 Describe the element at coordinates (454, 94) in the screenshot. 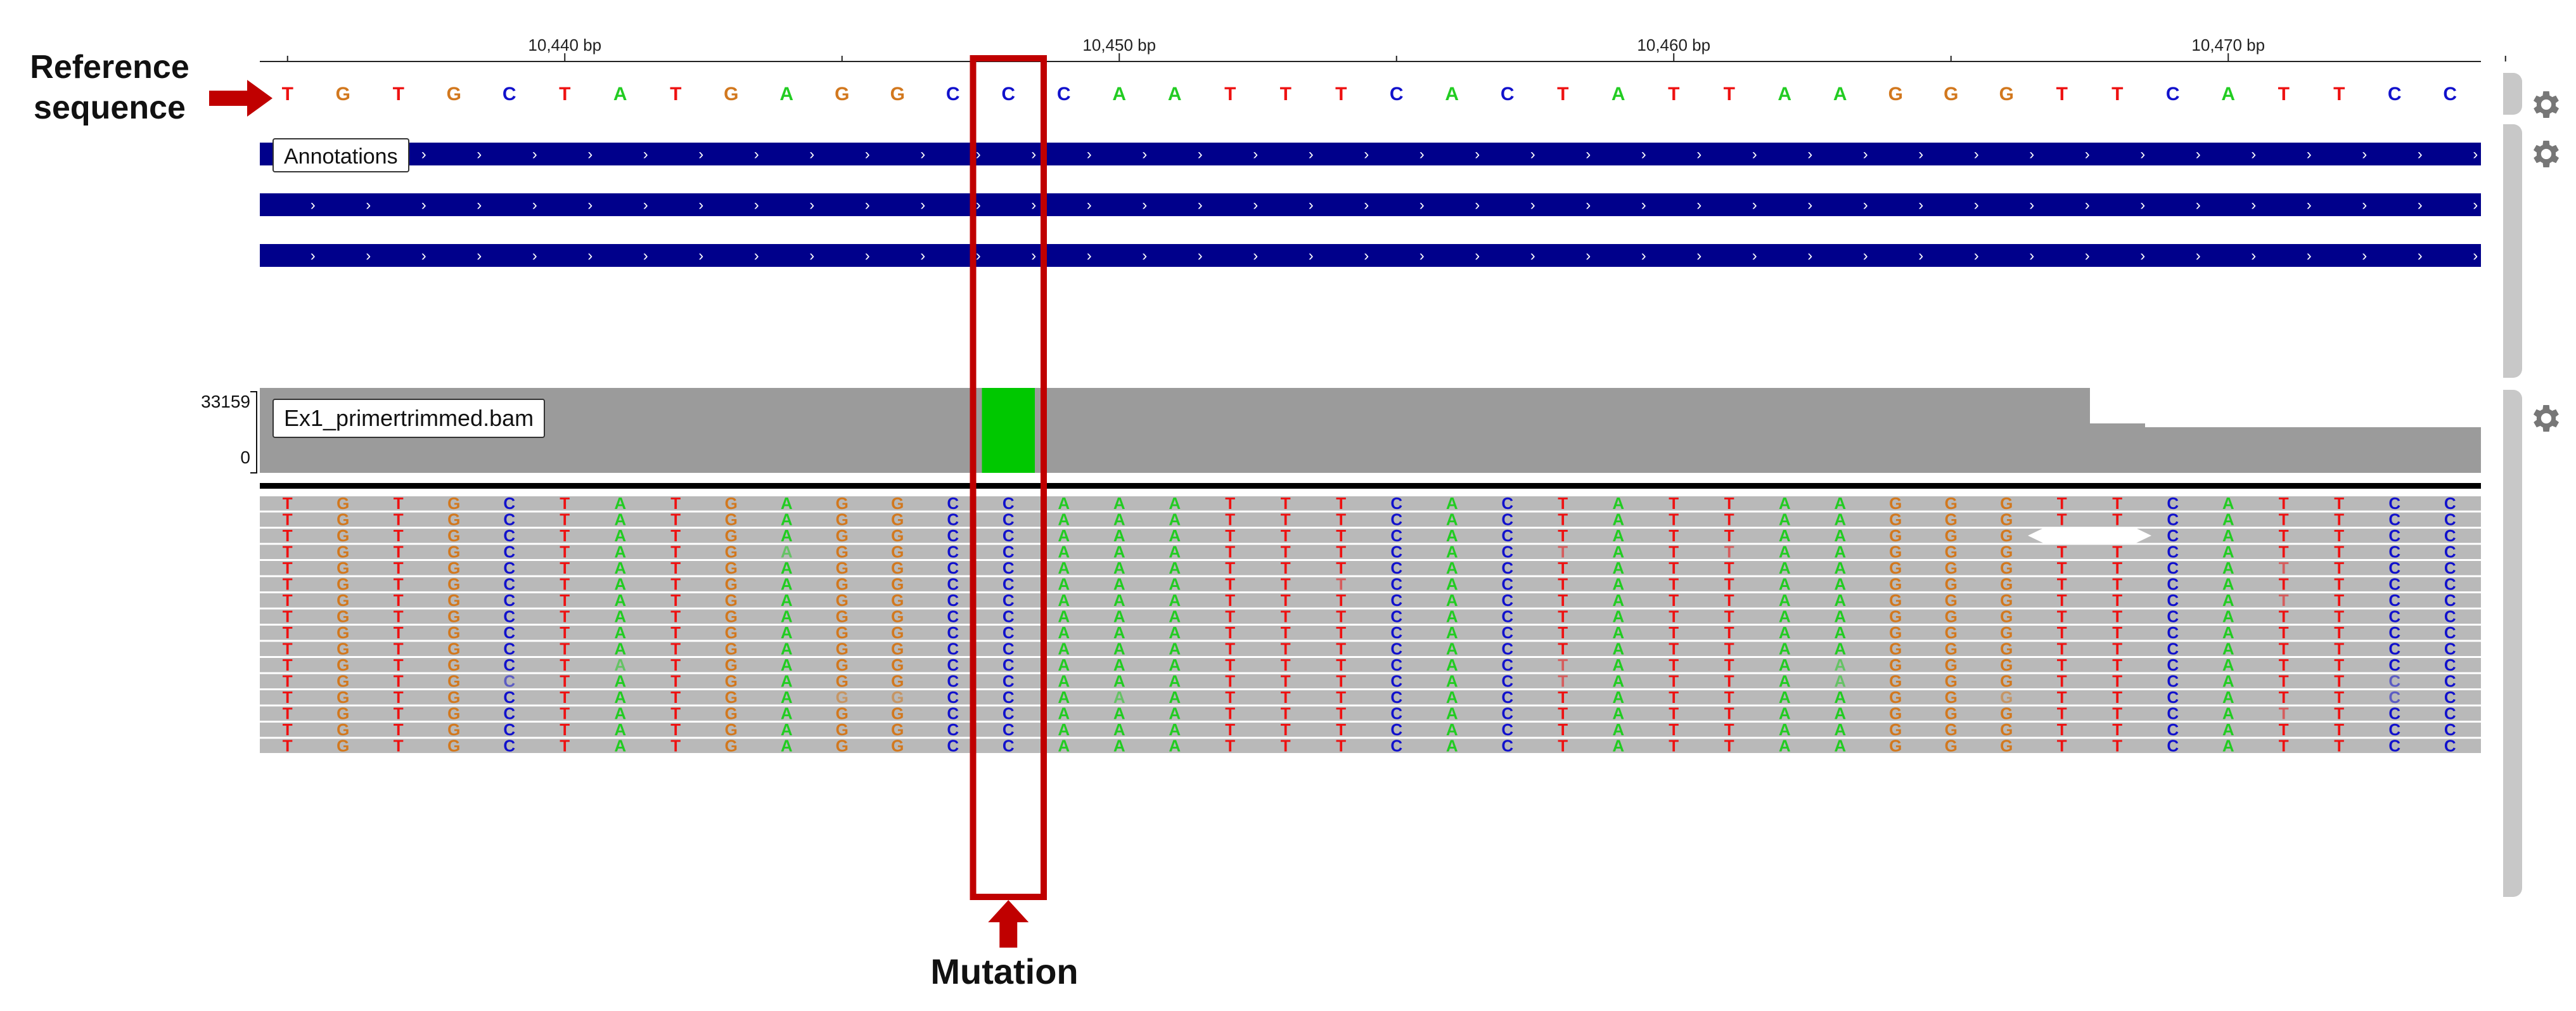

I see `reference-base: G` at that location.